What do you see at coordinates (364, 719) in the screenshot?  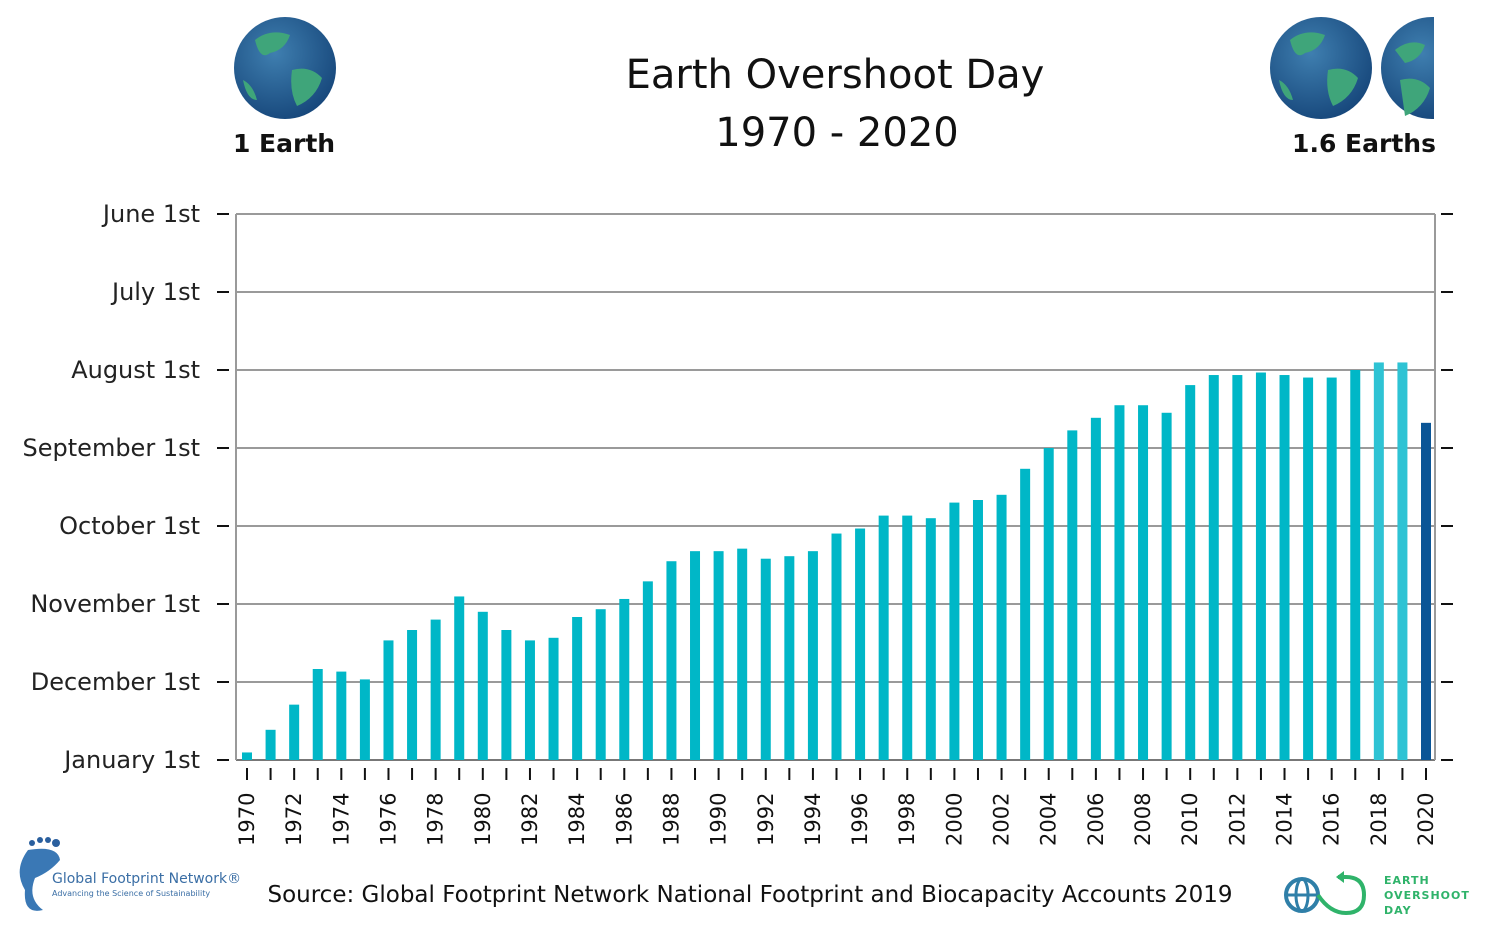 I see `bar-1975` at bounding box center [364, 719].